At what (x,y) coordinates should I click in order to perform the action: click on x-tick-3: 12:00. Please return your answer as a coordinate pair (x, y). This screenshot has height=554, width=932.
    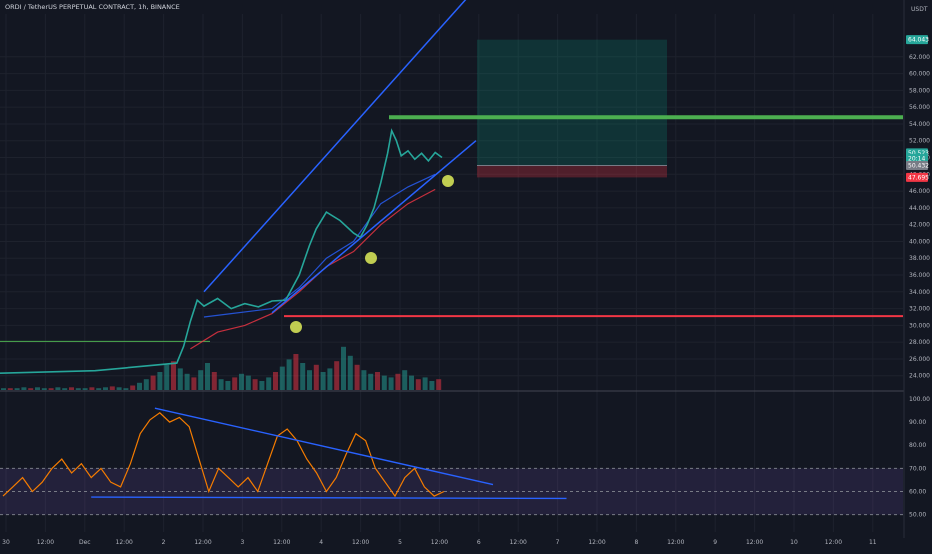
    Looking at the image, I should click on (124, 542).